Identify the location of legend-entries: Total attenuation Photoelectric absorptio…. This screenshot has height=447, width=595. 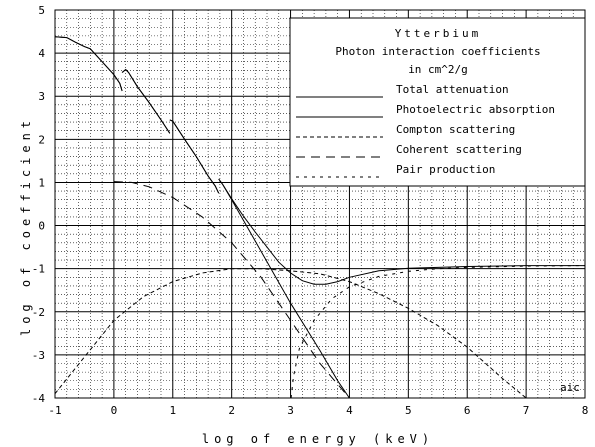
(425, 130).